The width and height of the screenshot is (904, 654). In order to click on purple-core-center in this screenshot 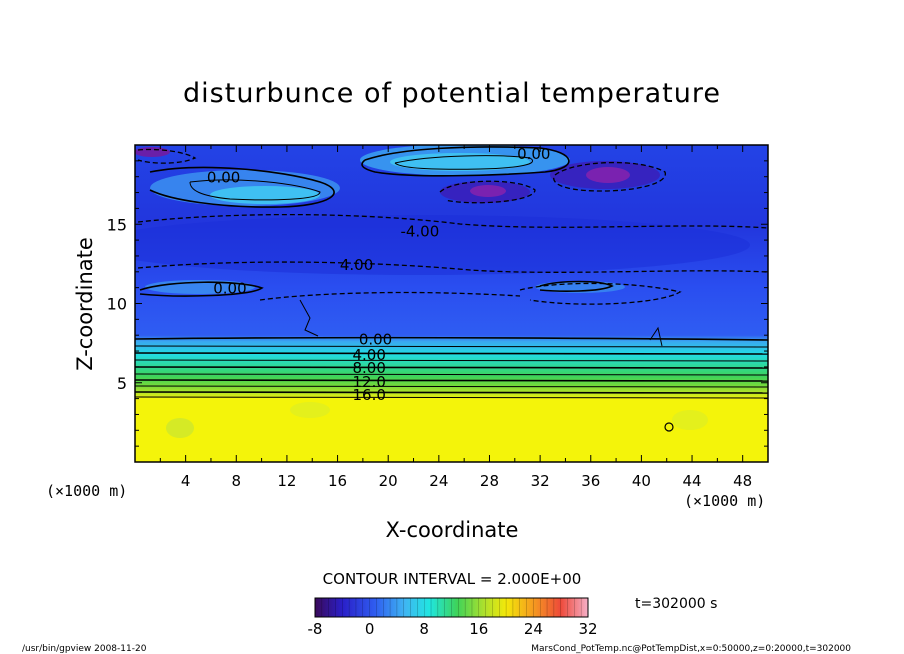, I will do `click(488, 191)`.